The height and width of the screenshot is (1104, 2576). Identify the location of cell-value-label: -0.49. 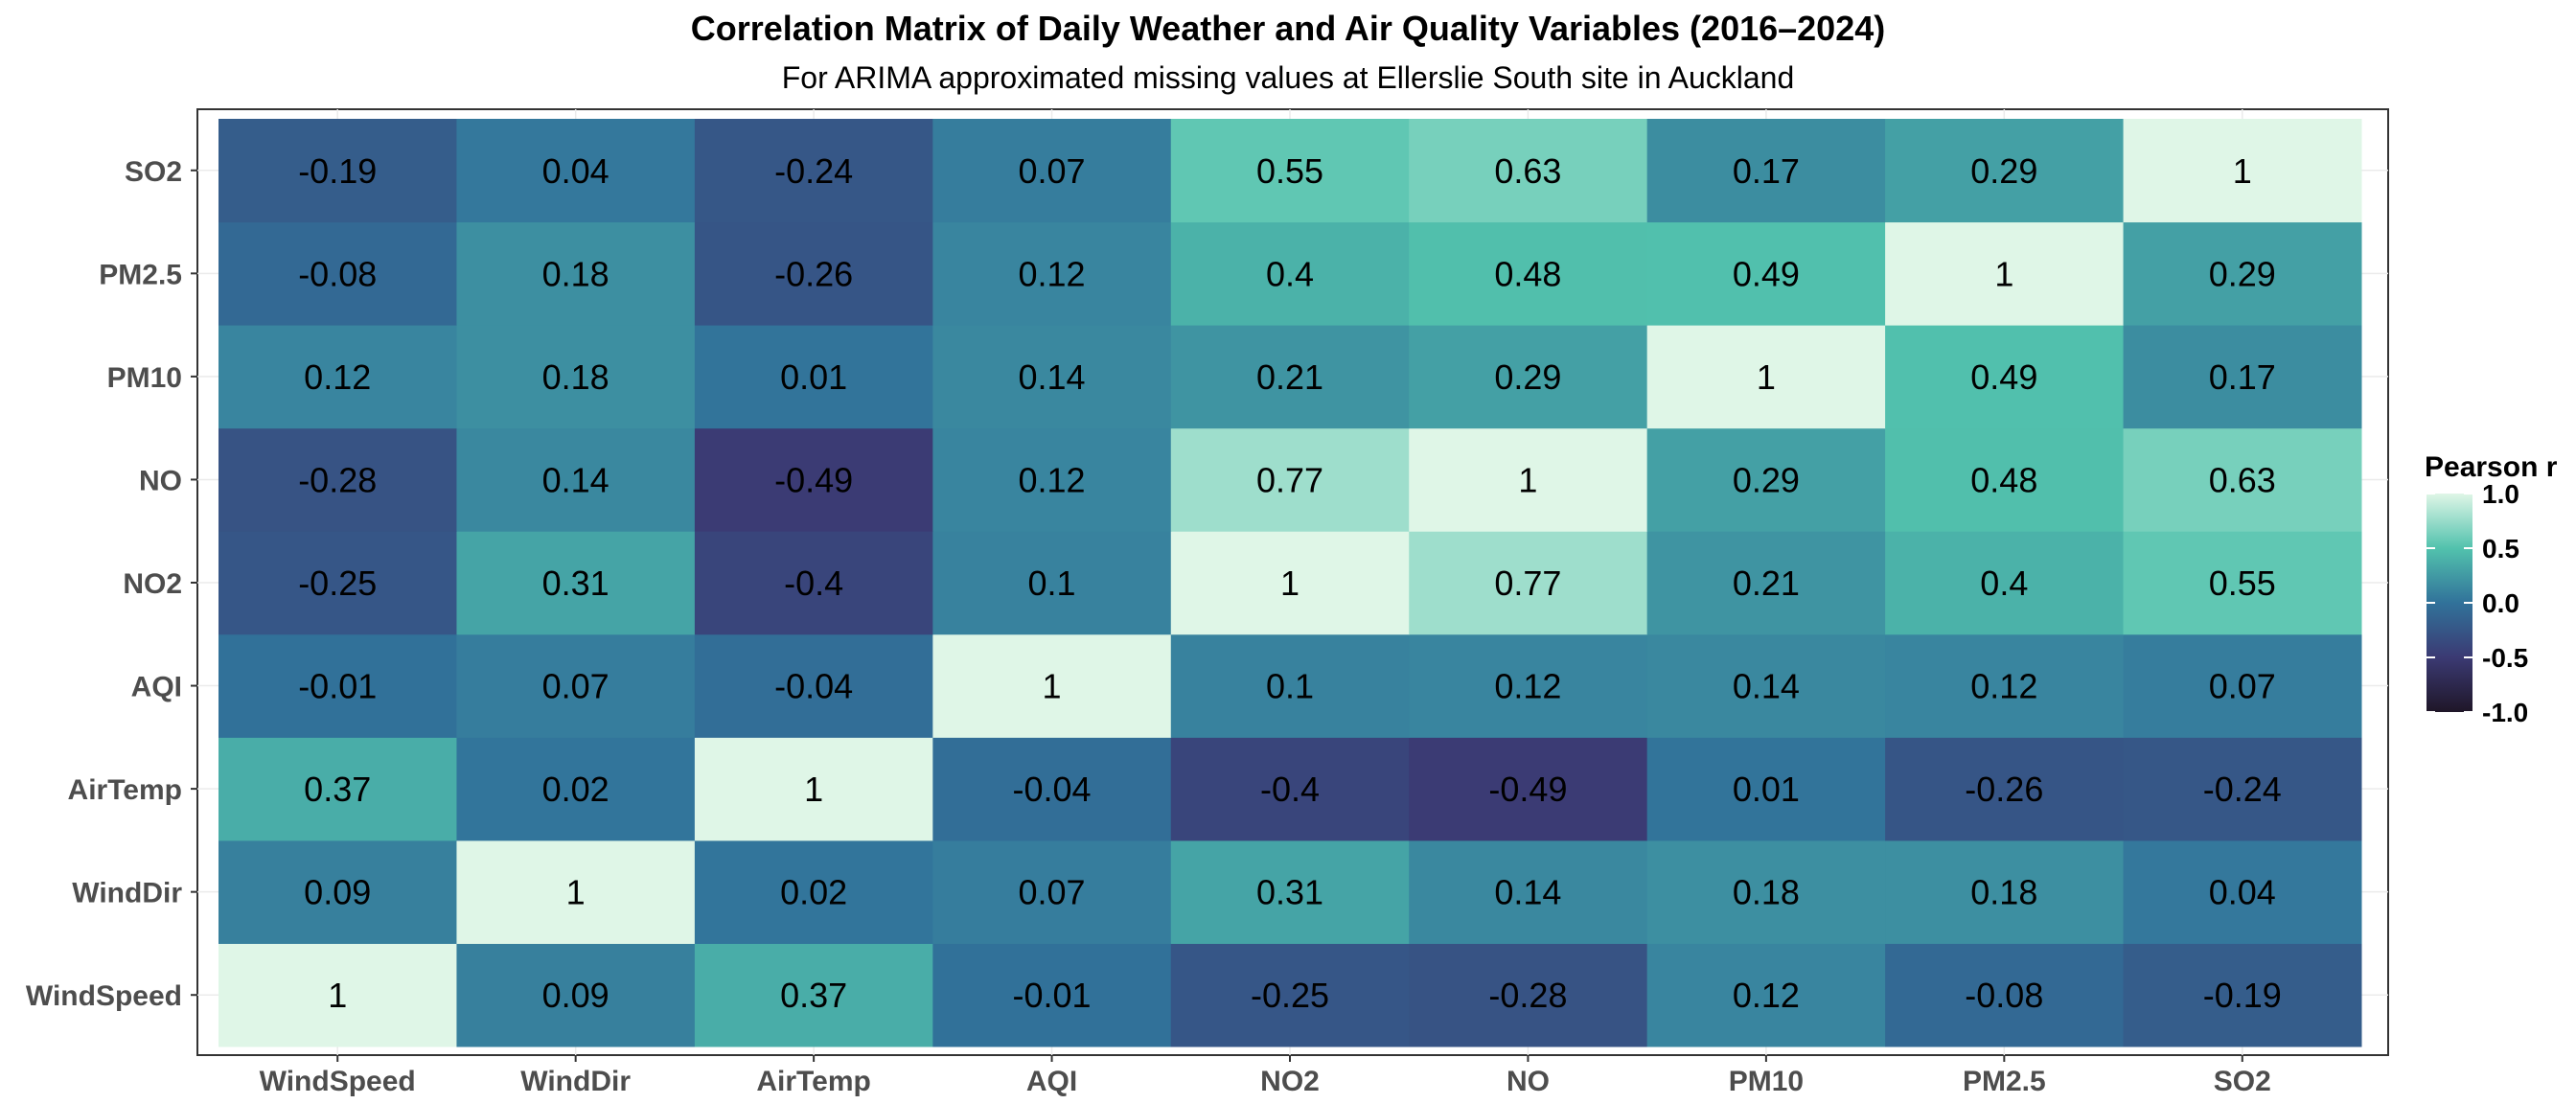
(1527, 789).